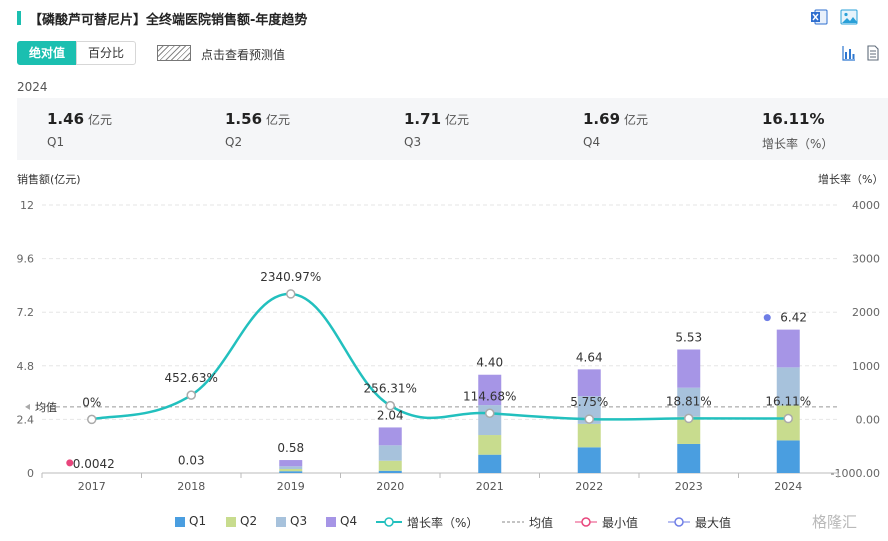 Image resolution: width=888 pixels, height=541 pixels. I want to click on y2-tick-label: 2000, so click(866, 312).